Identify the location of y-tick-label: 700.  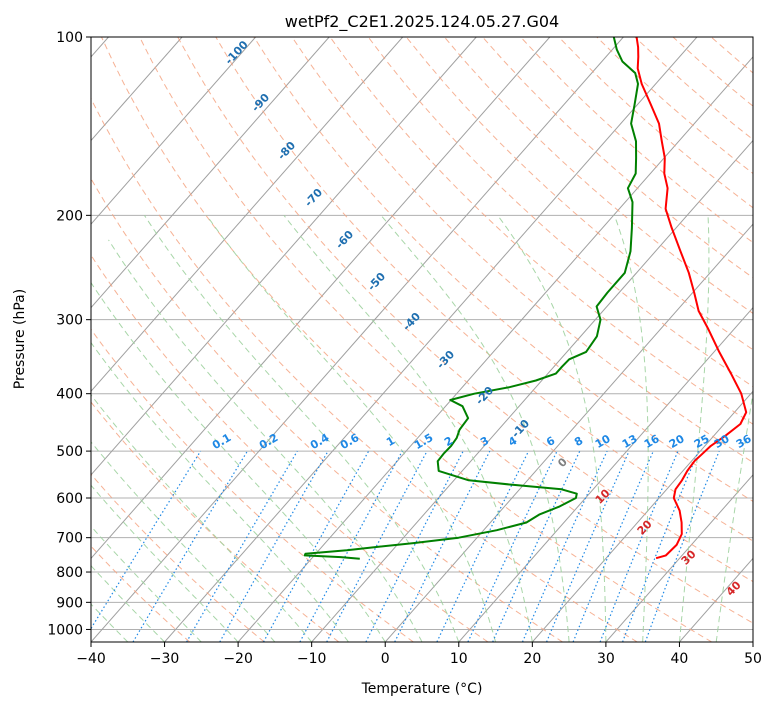
(69, 539).